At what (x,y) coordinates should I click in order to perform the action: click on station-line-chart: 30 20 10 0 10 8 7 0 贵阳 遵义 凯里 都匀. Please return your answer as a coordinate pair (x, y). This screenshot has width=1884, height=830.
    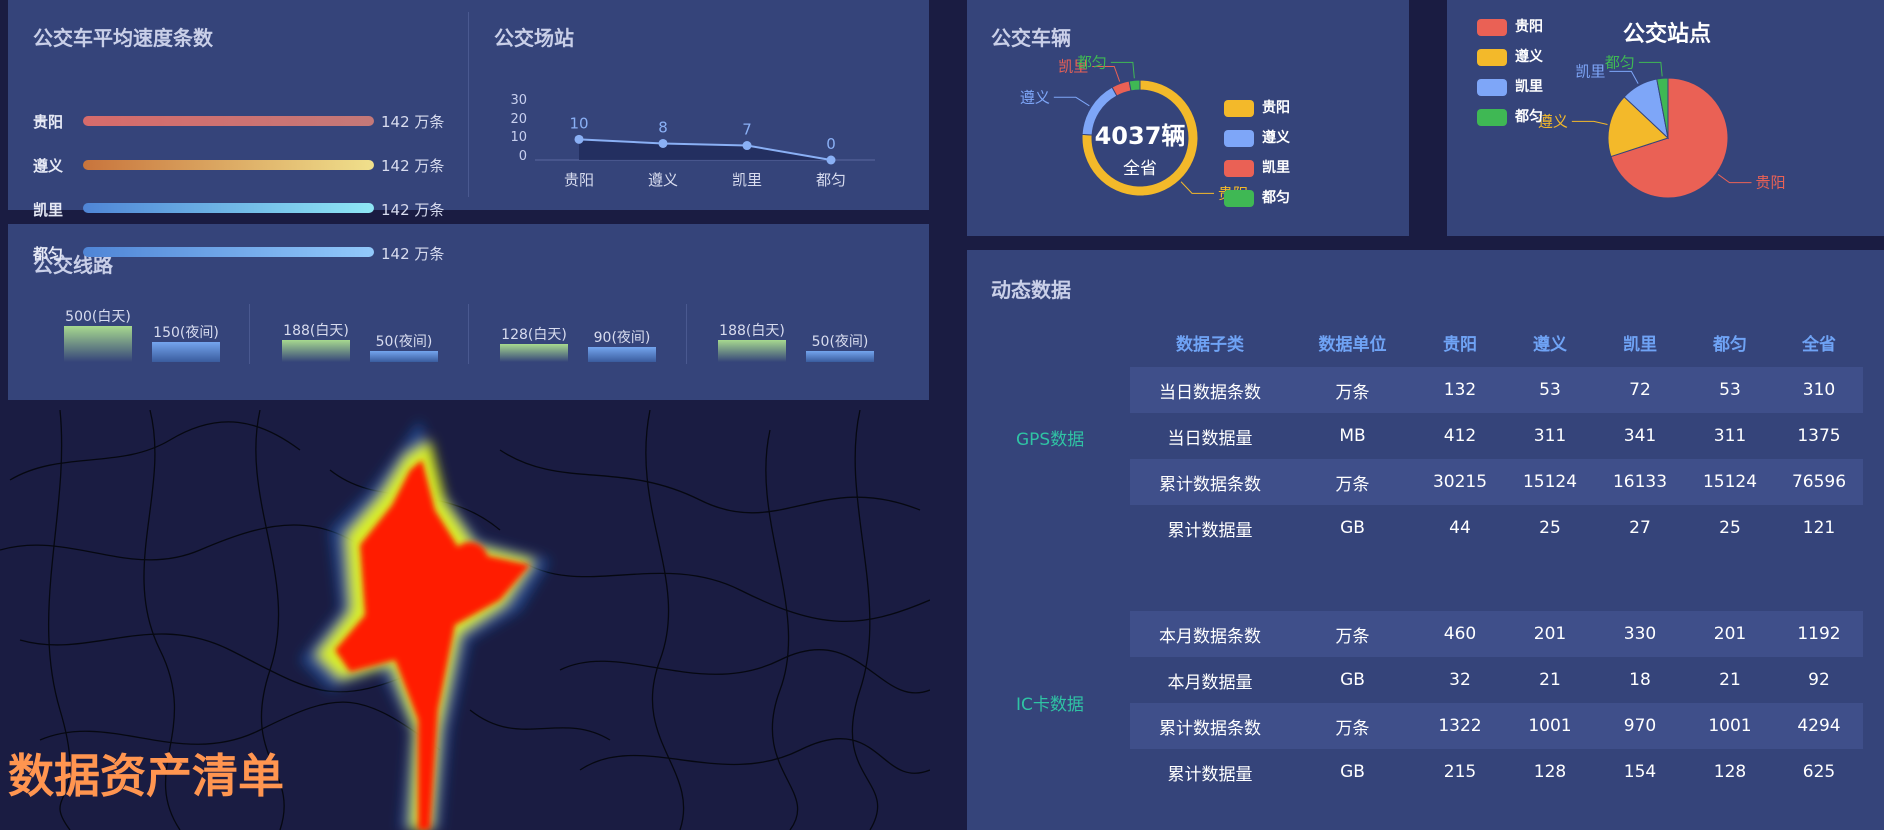
    Looking at the image, I should click on (692, 141).